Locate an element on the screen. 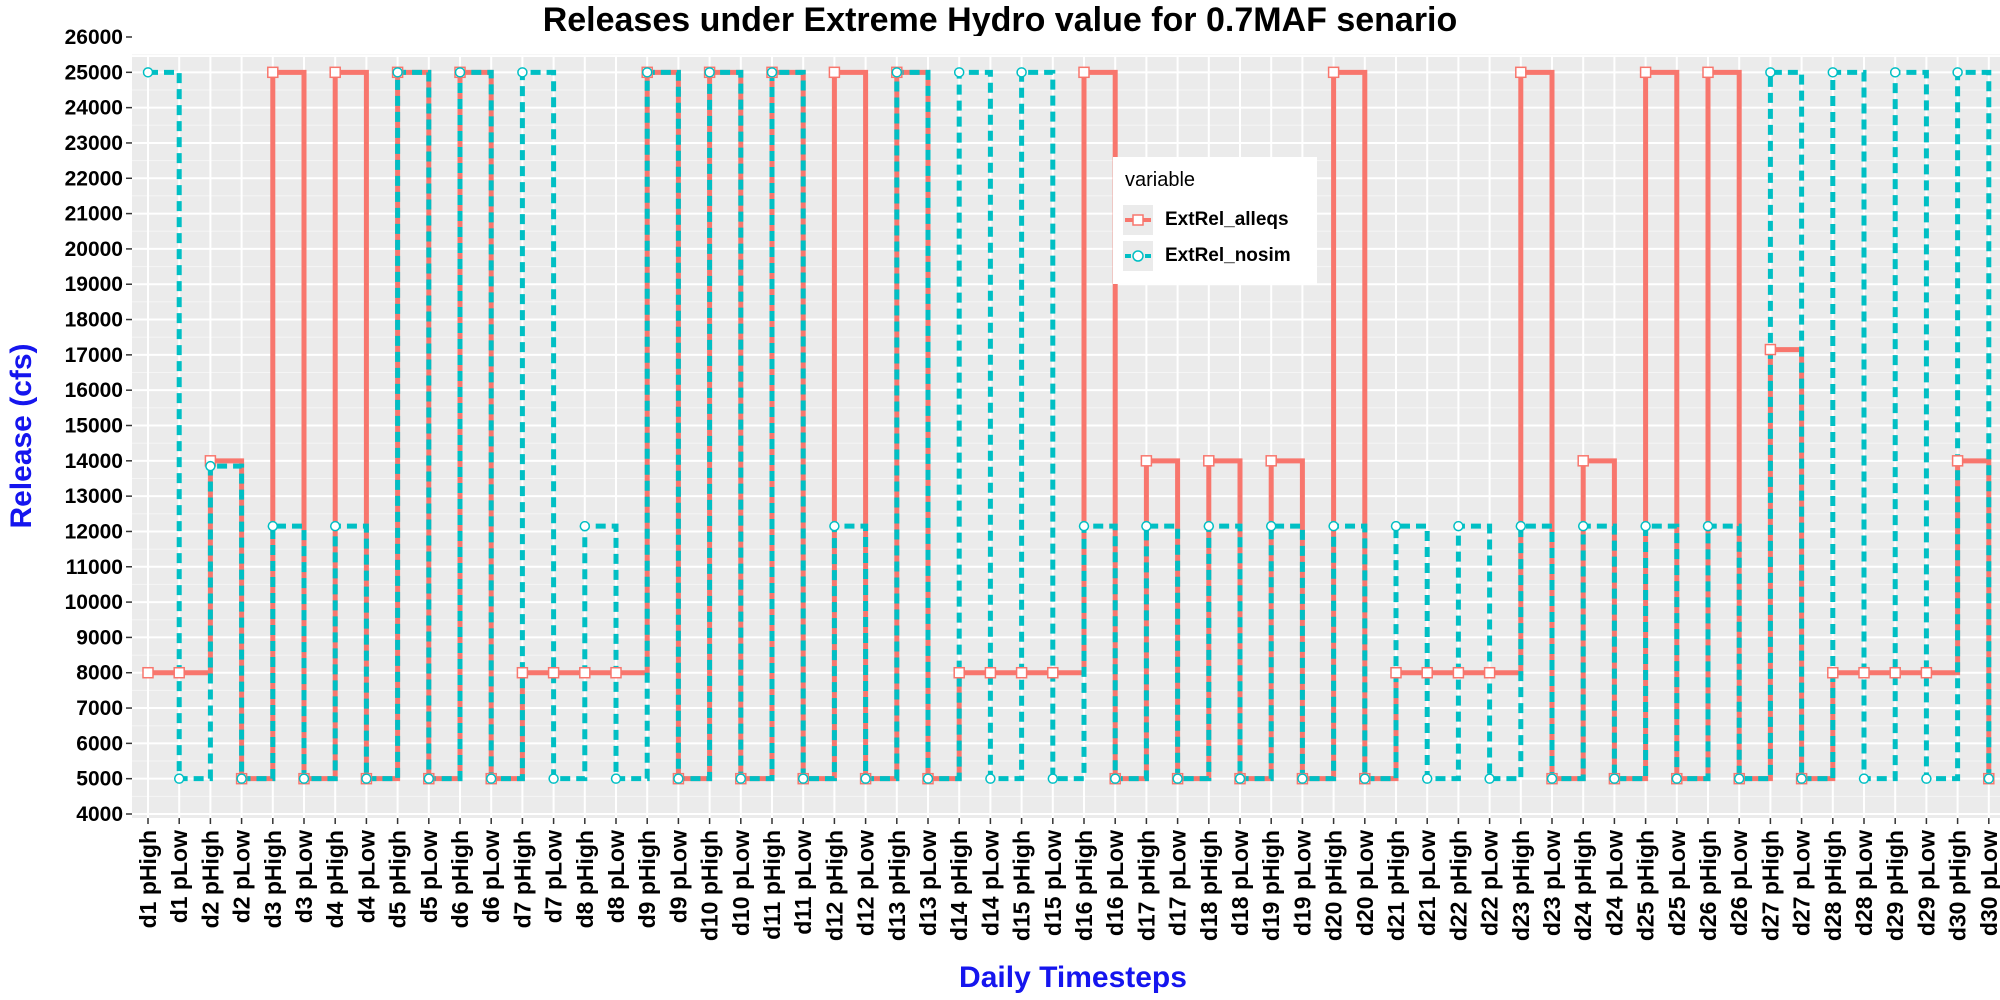 Image resolution: width=2000 pixels, height=1000 pixels. y-tick-label: 19000 is located at coordinates (94, 284).